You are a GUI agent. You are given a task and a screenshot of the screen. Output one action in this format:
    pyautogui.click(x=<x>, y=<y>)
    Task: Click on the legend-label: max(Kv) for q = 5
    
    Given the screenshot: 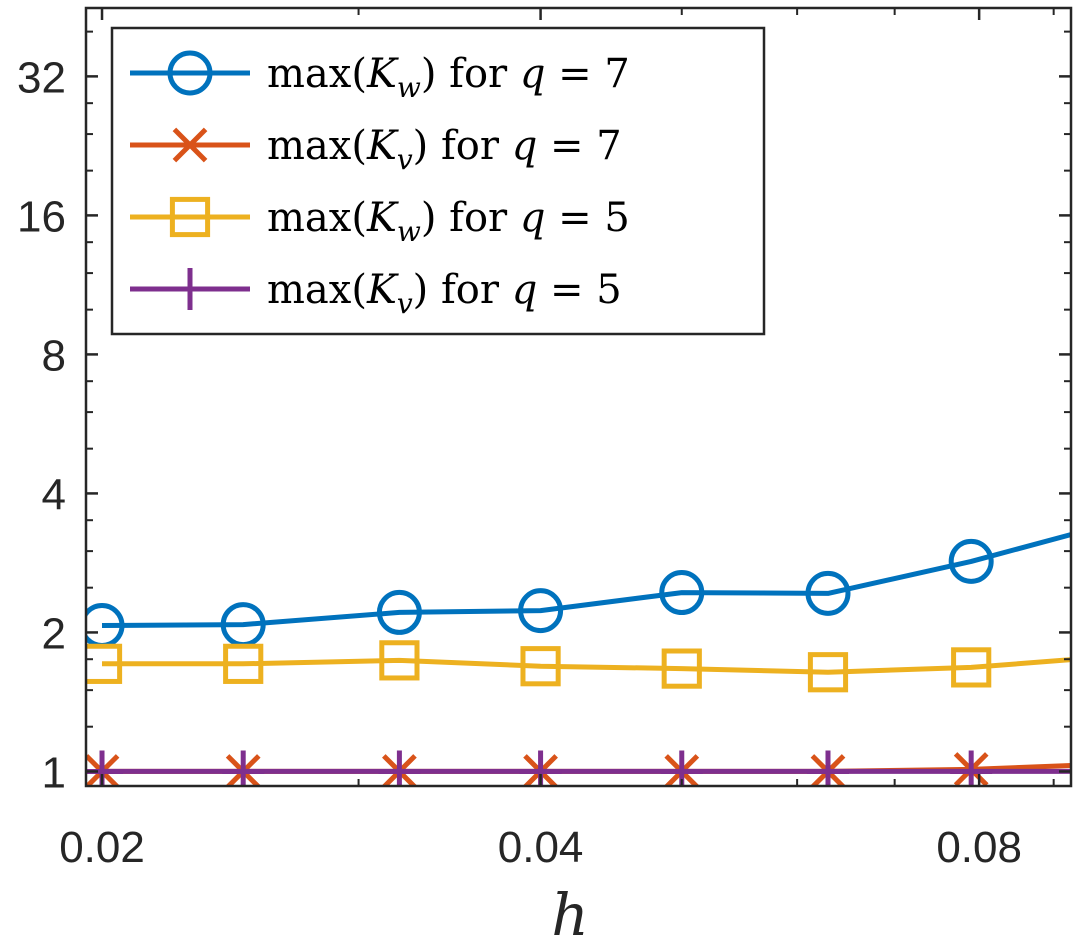 What is the action you would take?
    pyautogui.click(x=444, y=293)
    